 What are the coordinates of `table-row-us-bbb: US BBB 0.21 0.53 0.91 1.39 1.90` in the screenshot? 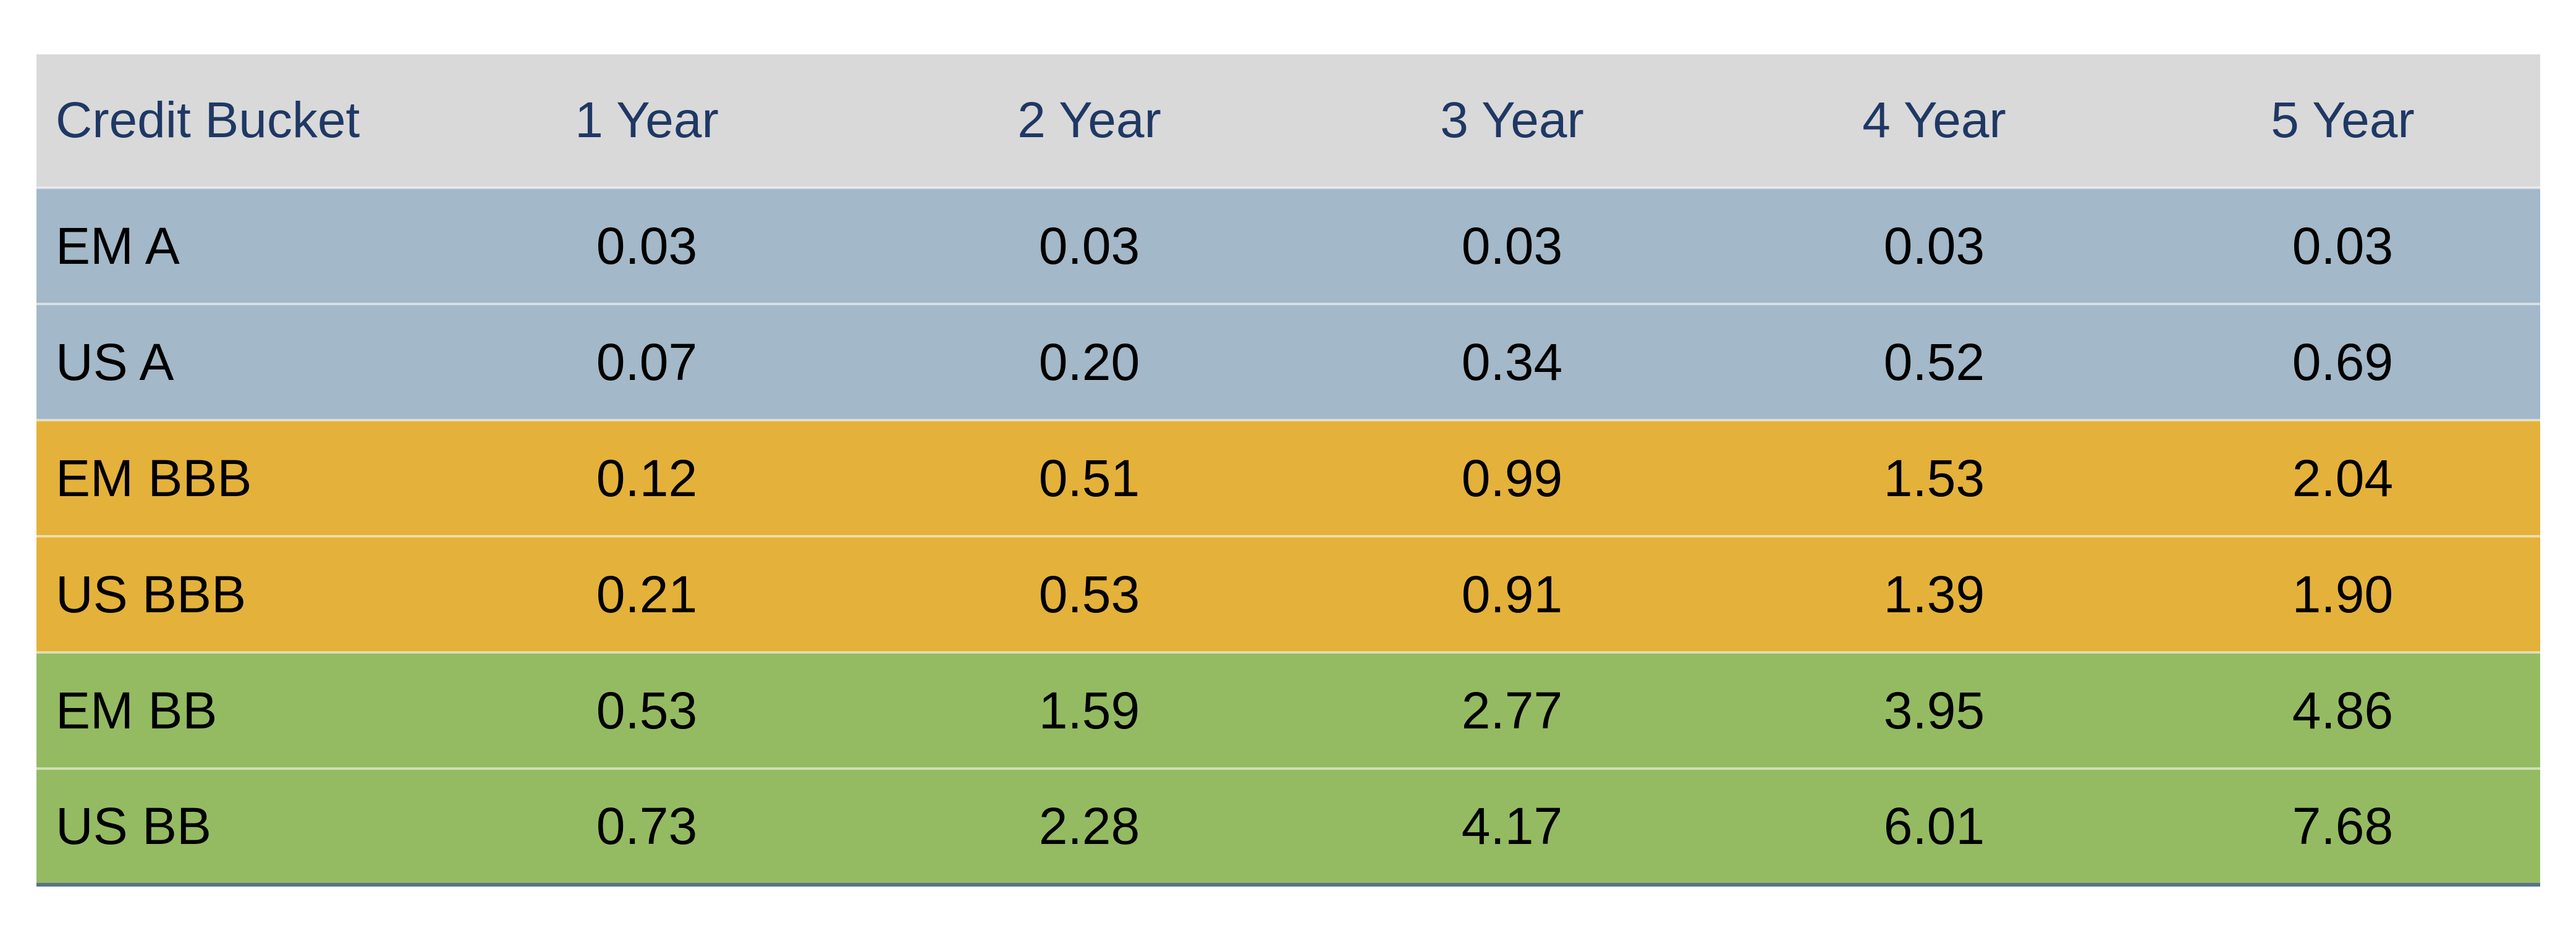 It's located at (1288, 593).